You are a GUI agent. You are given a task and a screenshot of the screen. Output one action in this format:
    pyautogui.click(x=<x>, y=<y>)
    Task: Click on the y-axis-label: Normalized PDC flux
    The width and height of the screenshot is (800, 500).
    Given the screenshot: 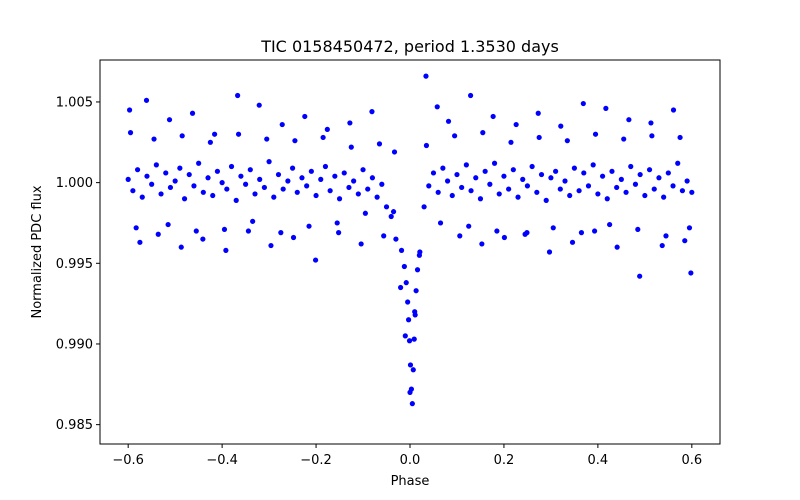 What is the action you would take?
    pyautogui.click(x=37, y=251)
    